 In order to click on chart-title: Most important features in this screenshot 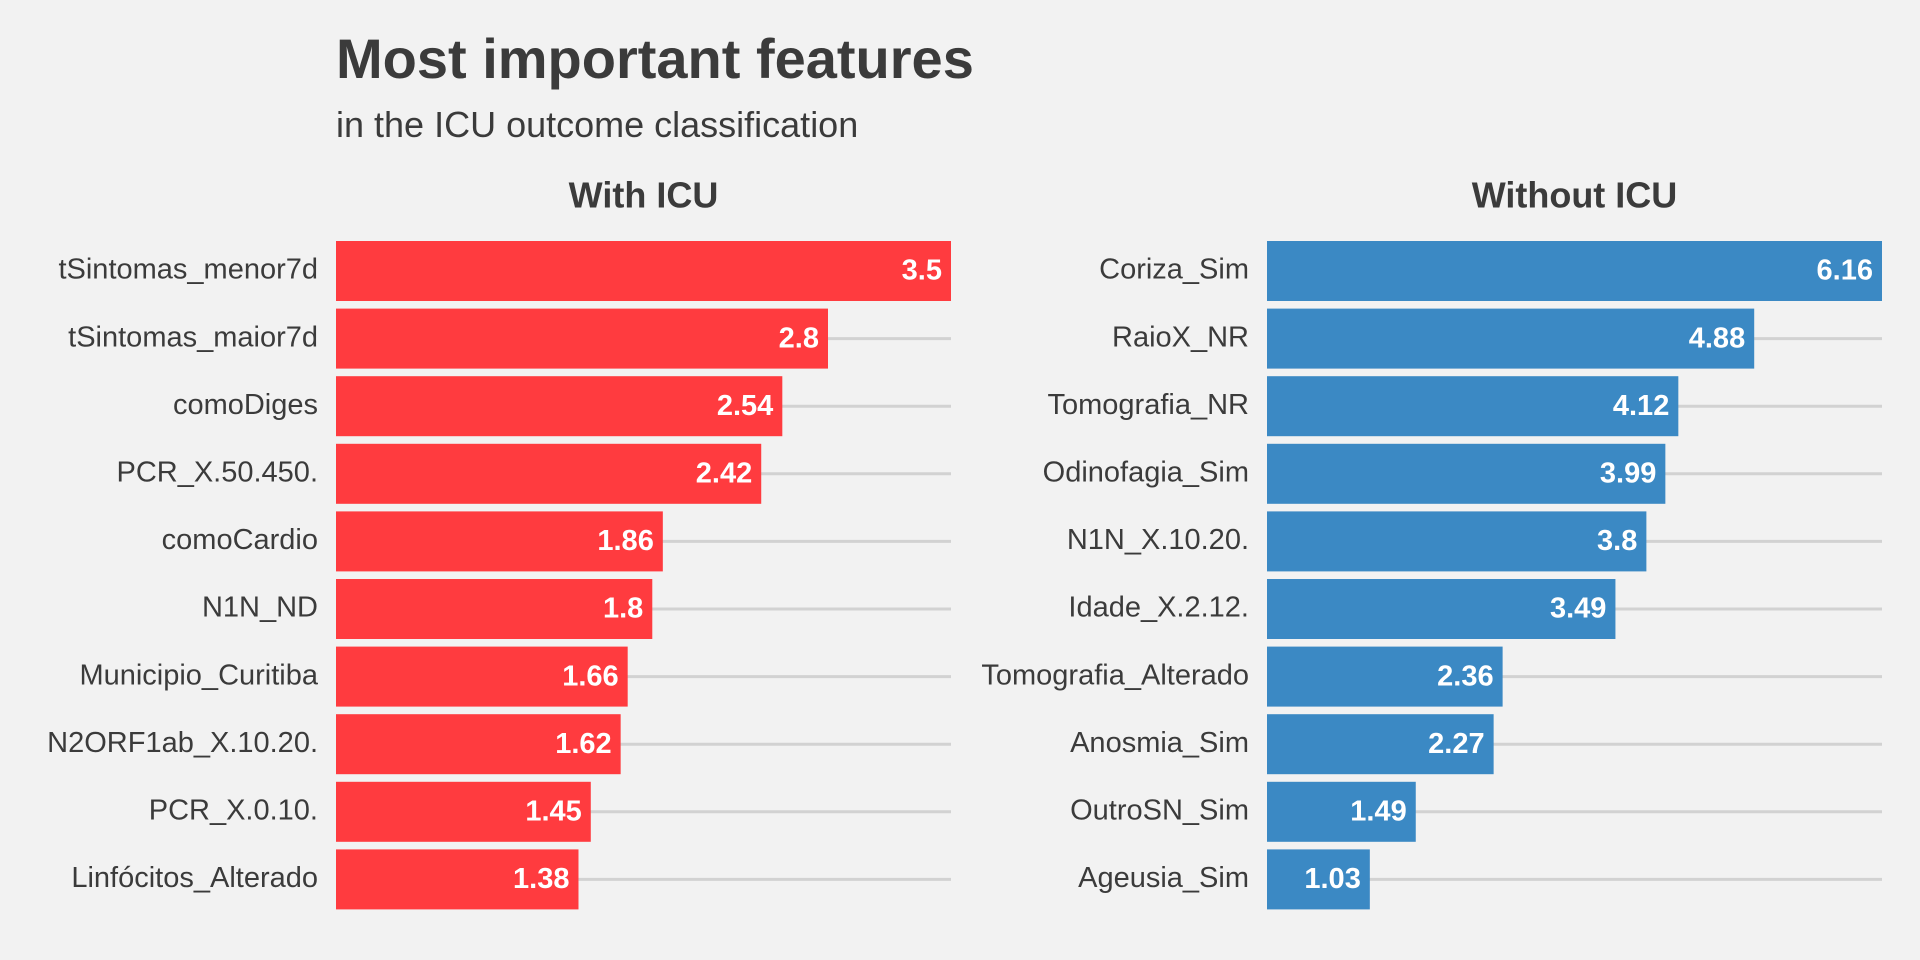, I will do `click(655, 58)`.